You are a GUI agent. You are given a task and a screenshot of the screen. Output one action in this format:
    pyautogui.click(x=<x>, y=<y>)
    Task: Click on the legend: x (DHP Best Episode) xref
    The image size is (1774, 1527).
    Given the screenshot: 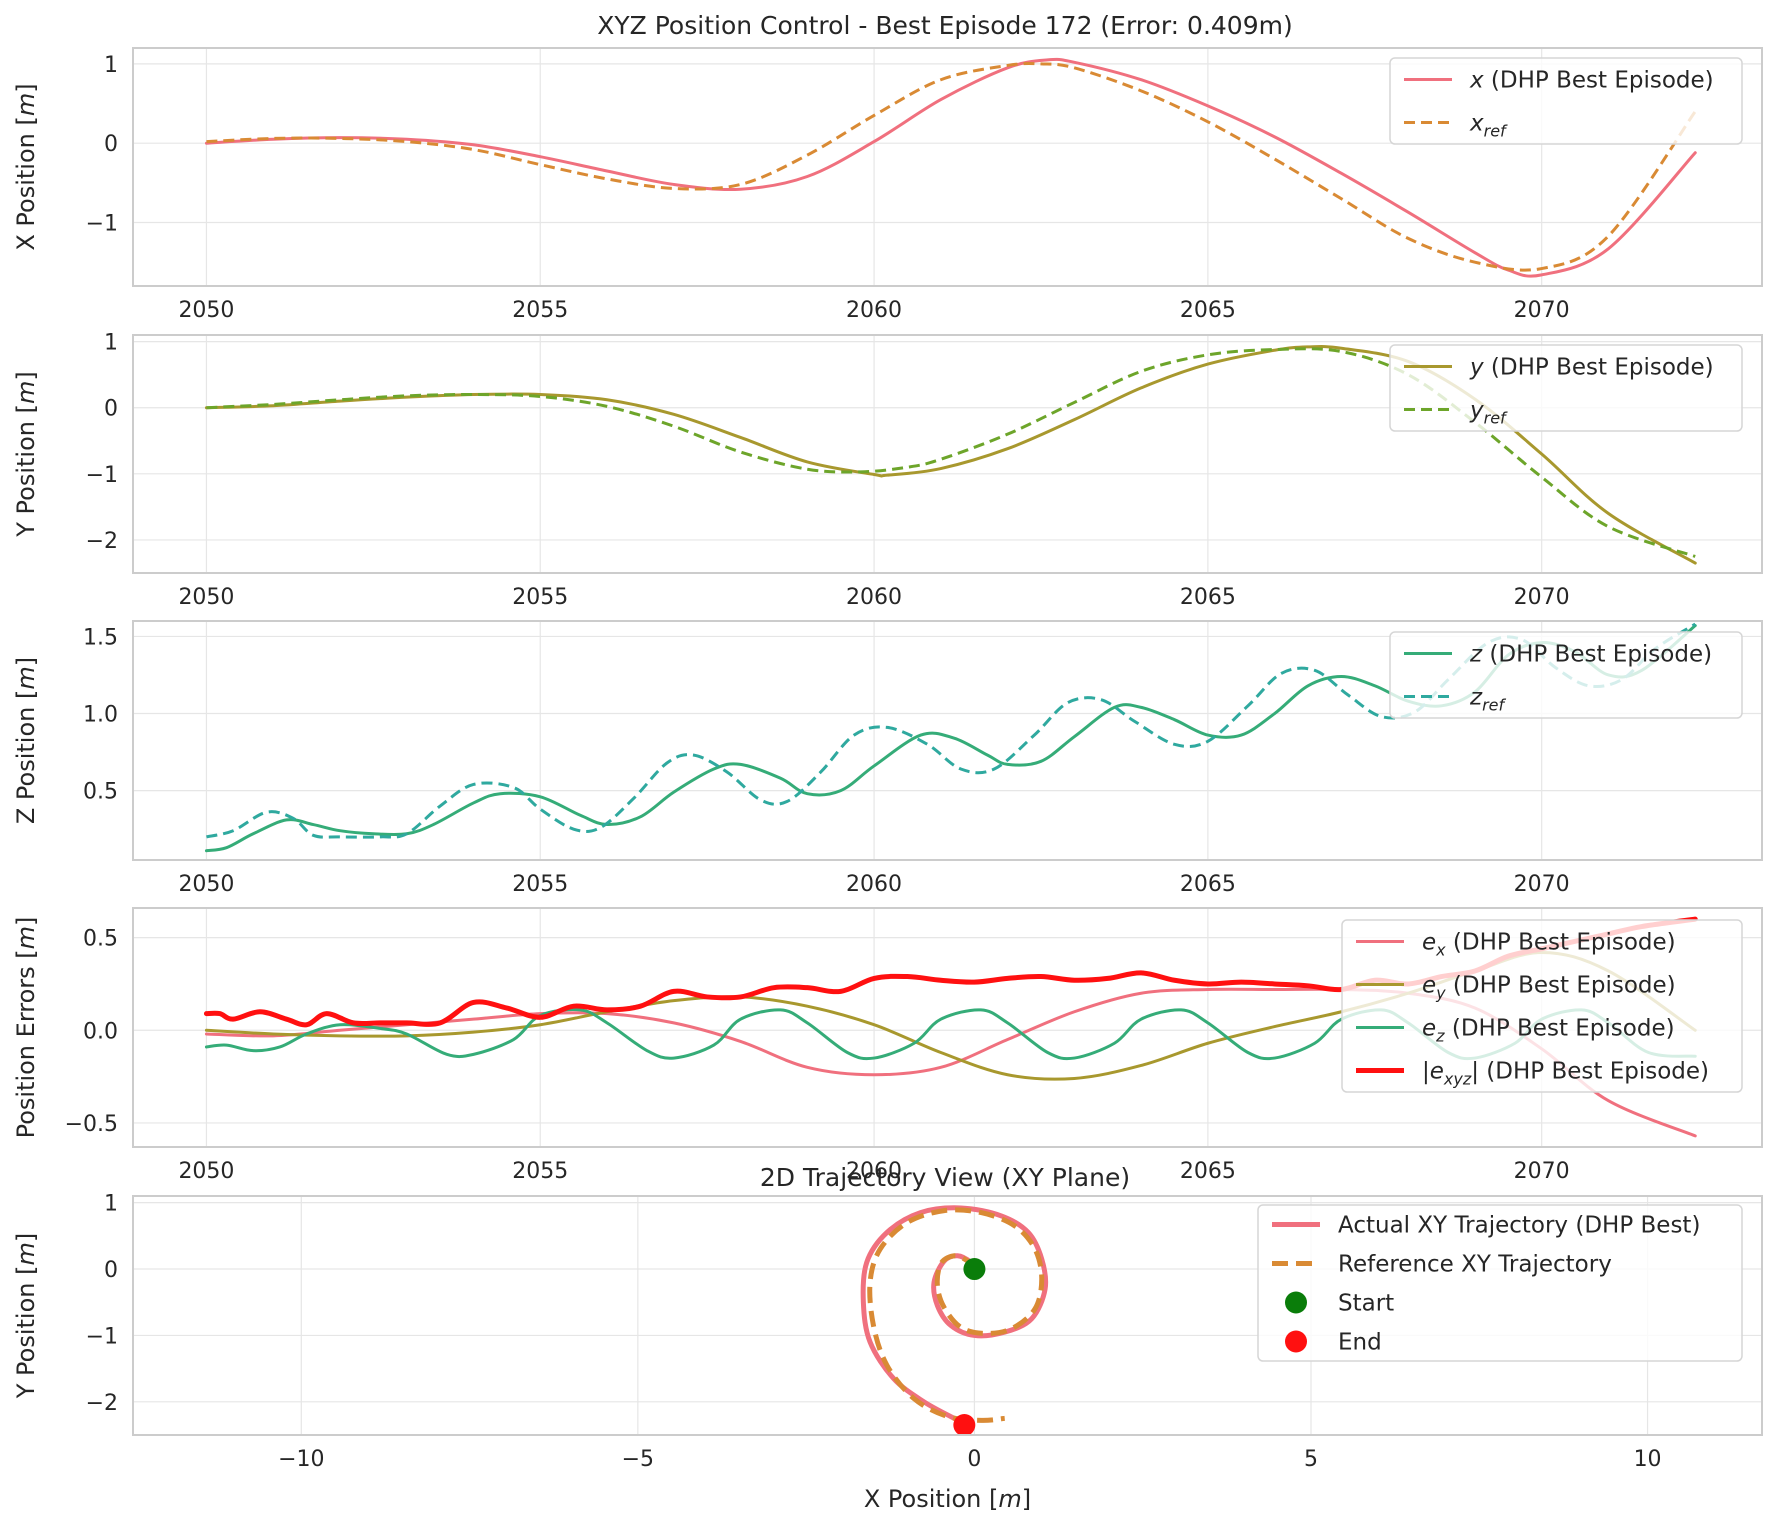 What is the action you would take?
    pyautogui.click(x=1566, y=101)
    